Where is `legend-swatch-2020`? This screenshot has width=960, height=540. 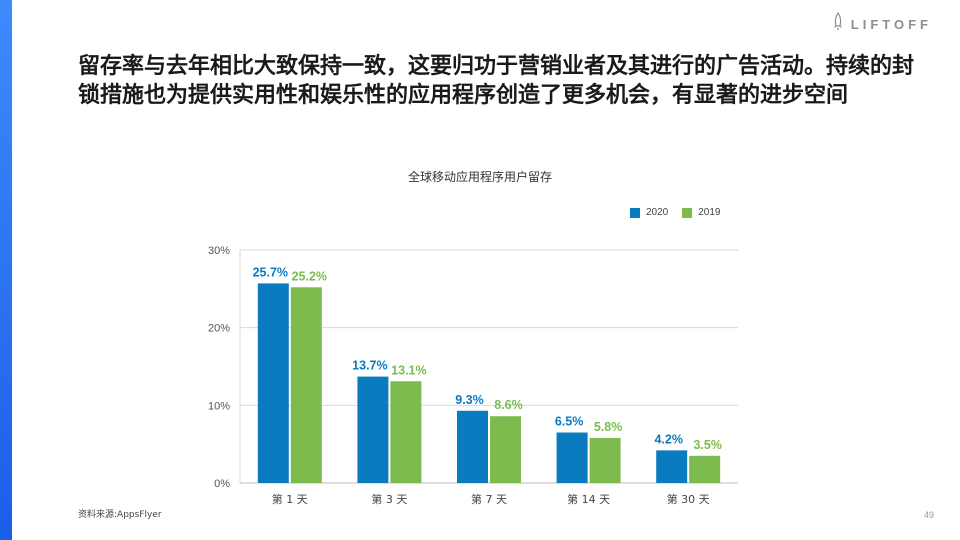
legend-swatch-2020 is located at coordinates (635, 212).